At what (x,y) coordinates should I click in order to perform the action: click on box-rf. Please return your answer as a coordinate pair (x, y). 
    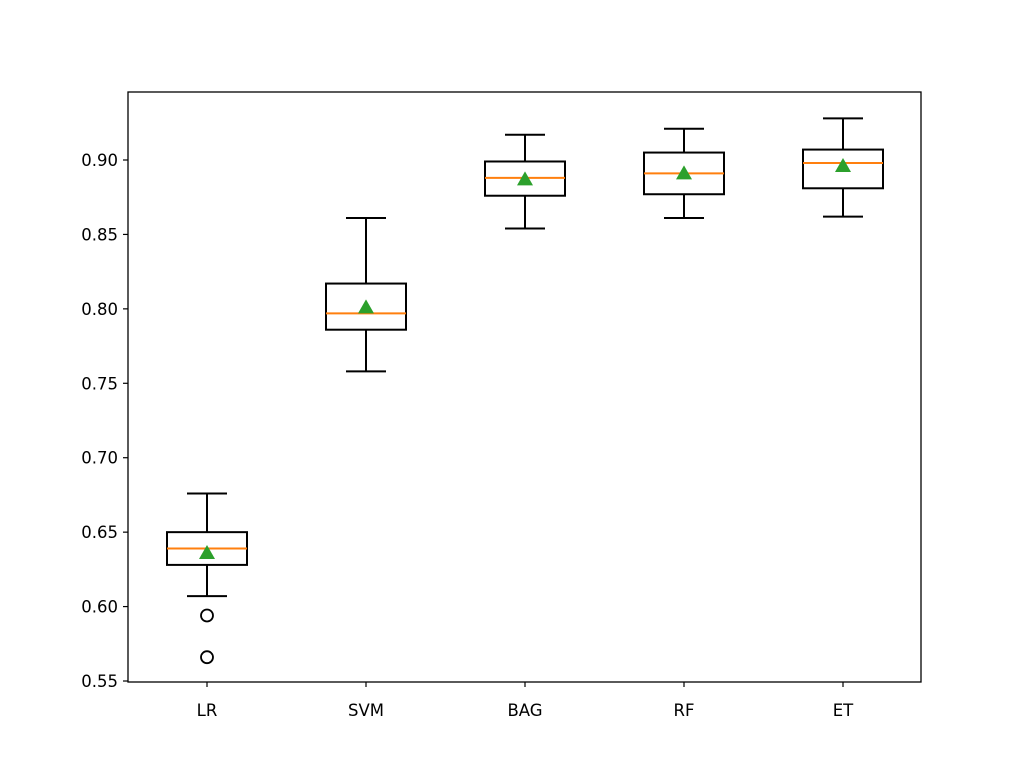
    Looking at the image, I should click on (684, 173).